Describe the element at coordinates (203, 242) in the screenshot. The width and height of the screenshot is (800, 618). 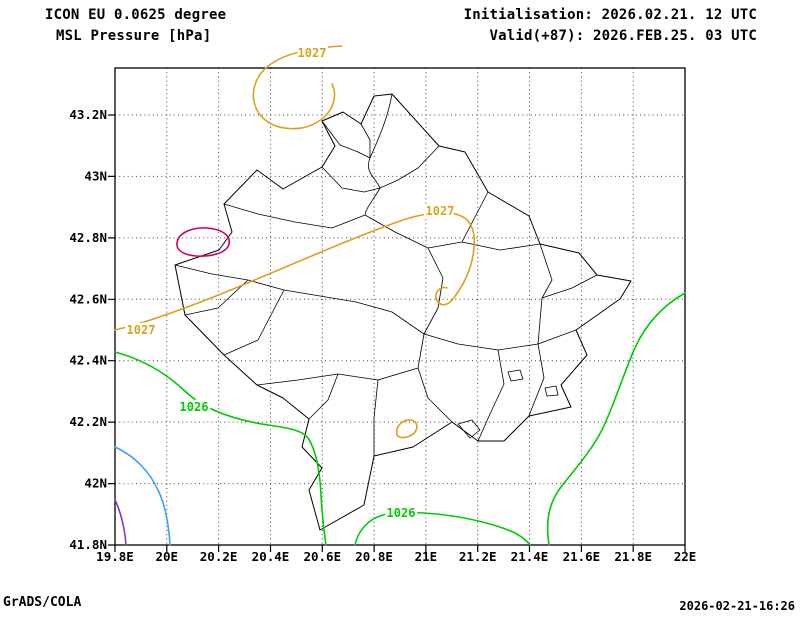
I see `contour-magenta-cell` at that location.